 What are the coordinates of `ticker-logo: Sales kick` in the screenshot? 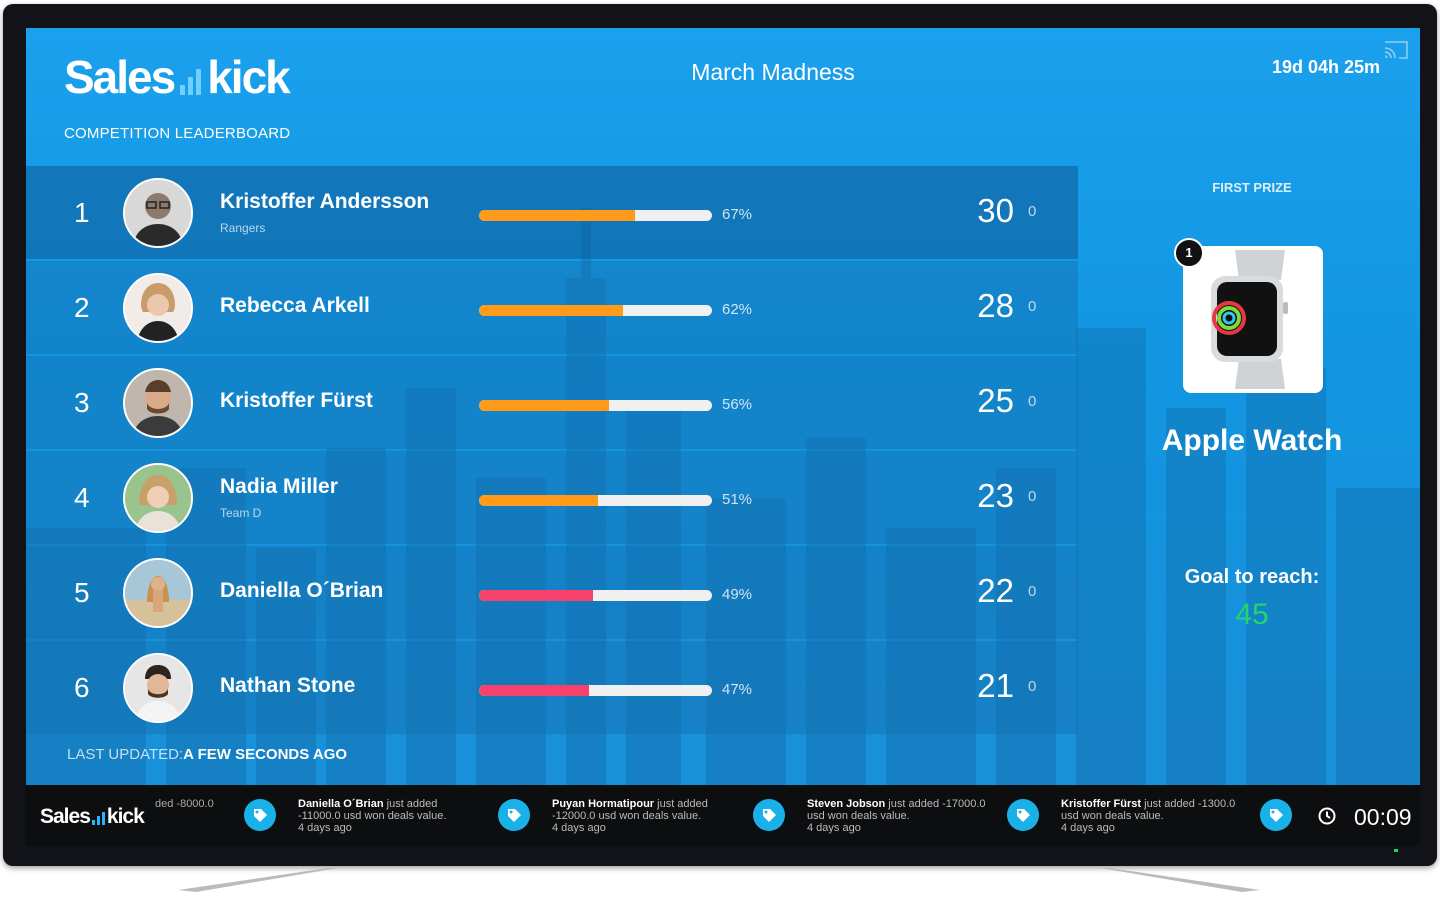 It's located at (92, 817).